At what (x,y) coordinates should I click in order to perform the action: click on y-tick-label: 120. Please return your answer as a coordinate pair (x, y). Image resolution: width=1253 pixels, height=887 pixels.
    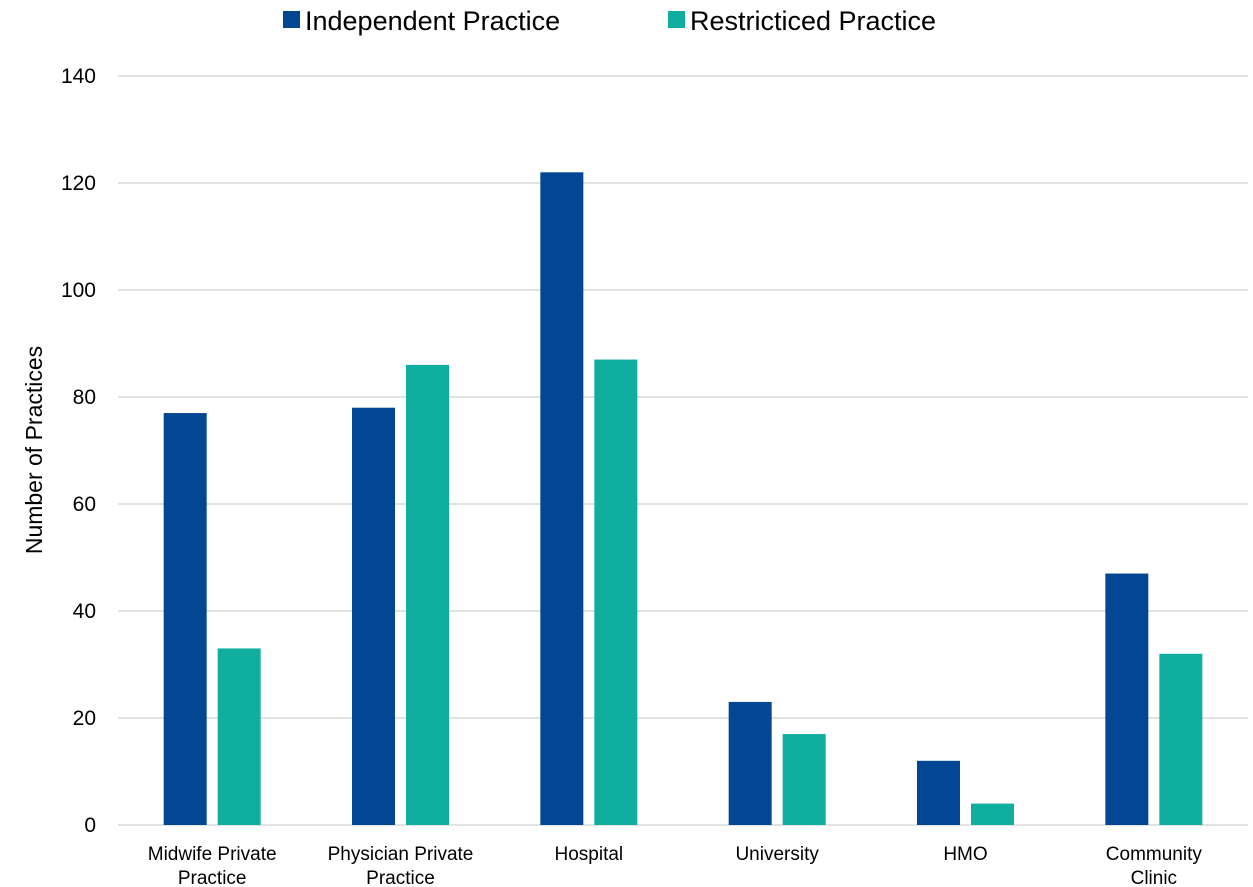
    Looking at the image, I should click on (78, 183).